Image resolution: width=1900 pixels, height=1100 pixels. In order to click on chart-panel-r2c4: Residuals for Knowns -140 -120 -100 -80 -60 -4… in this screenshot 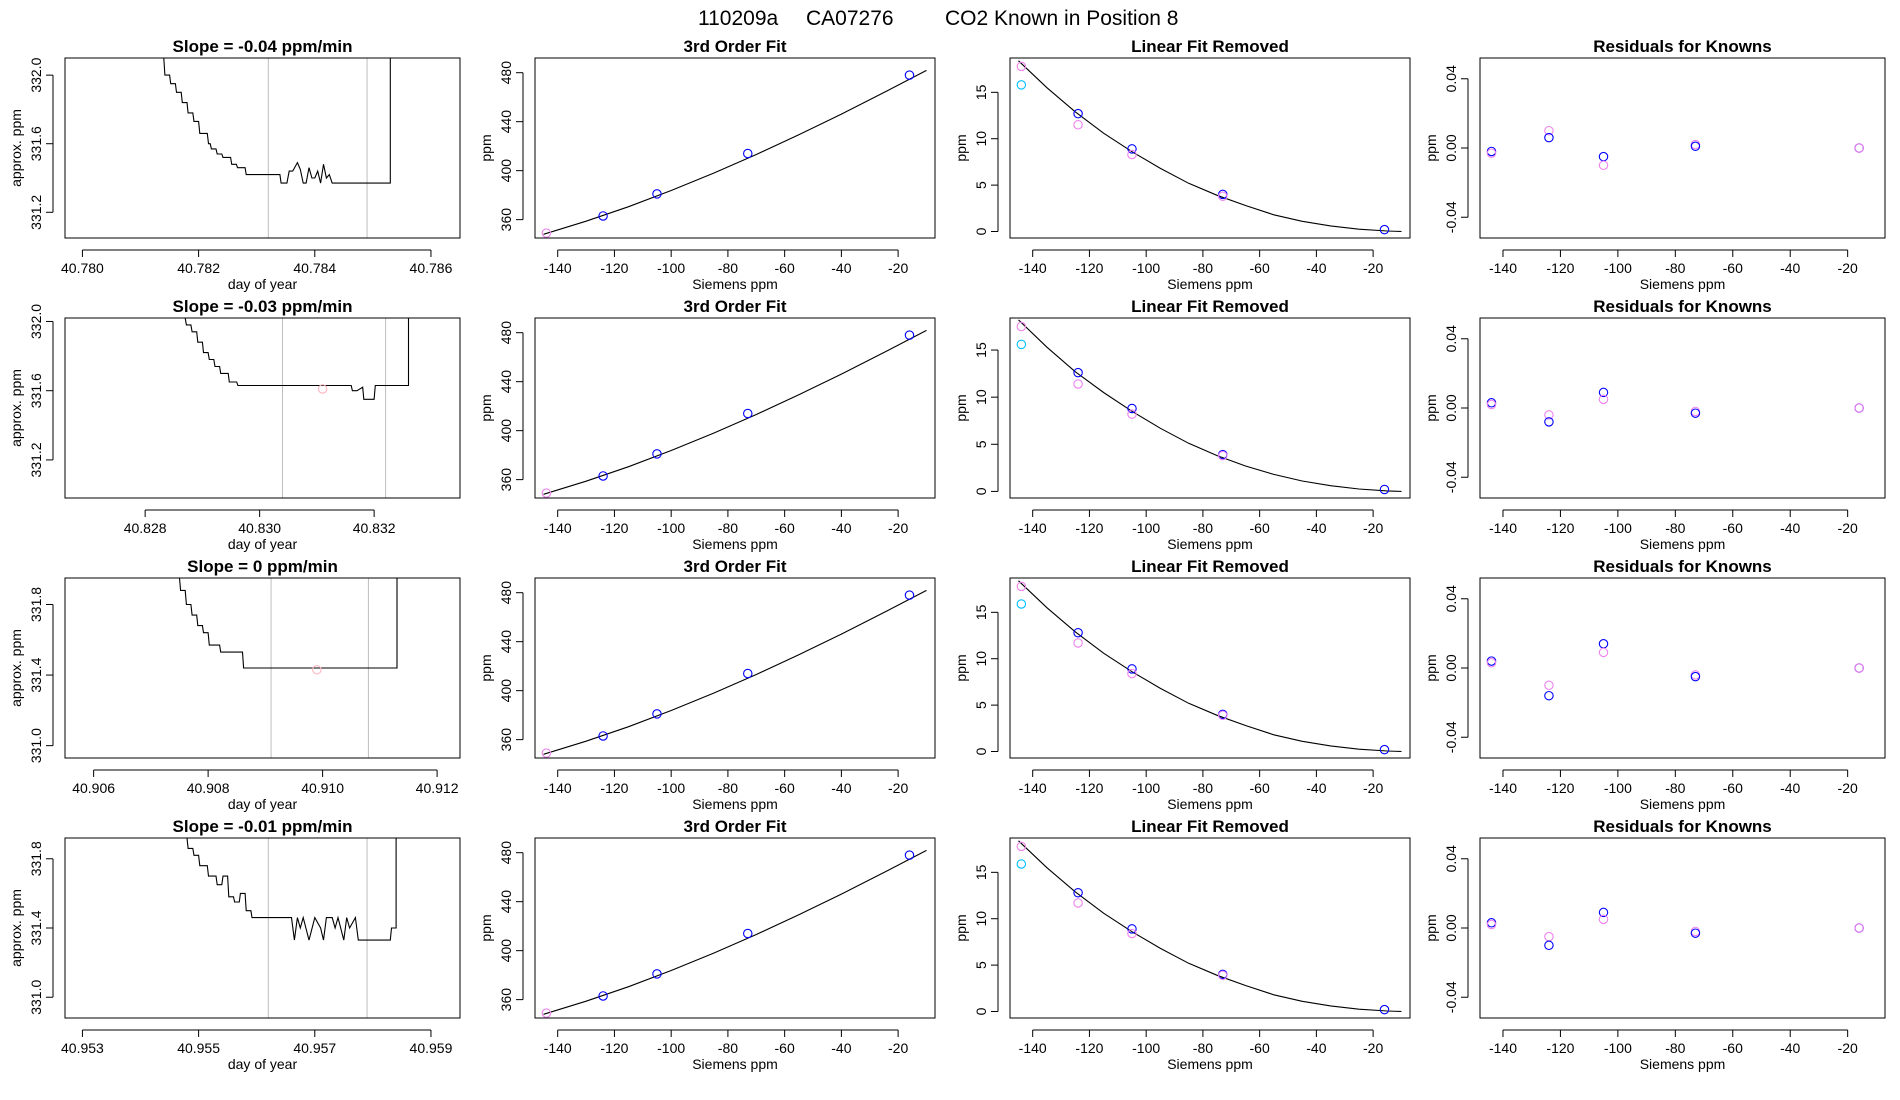, I will do `click(1654, 424)`.